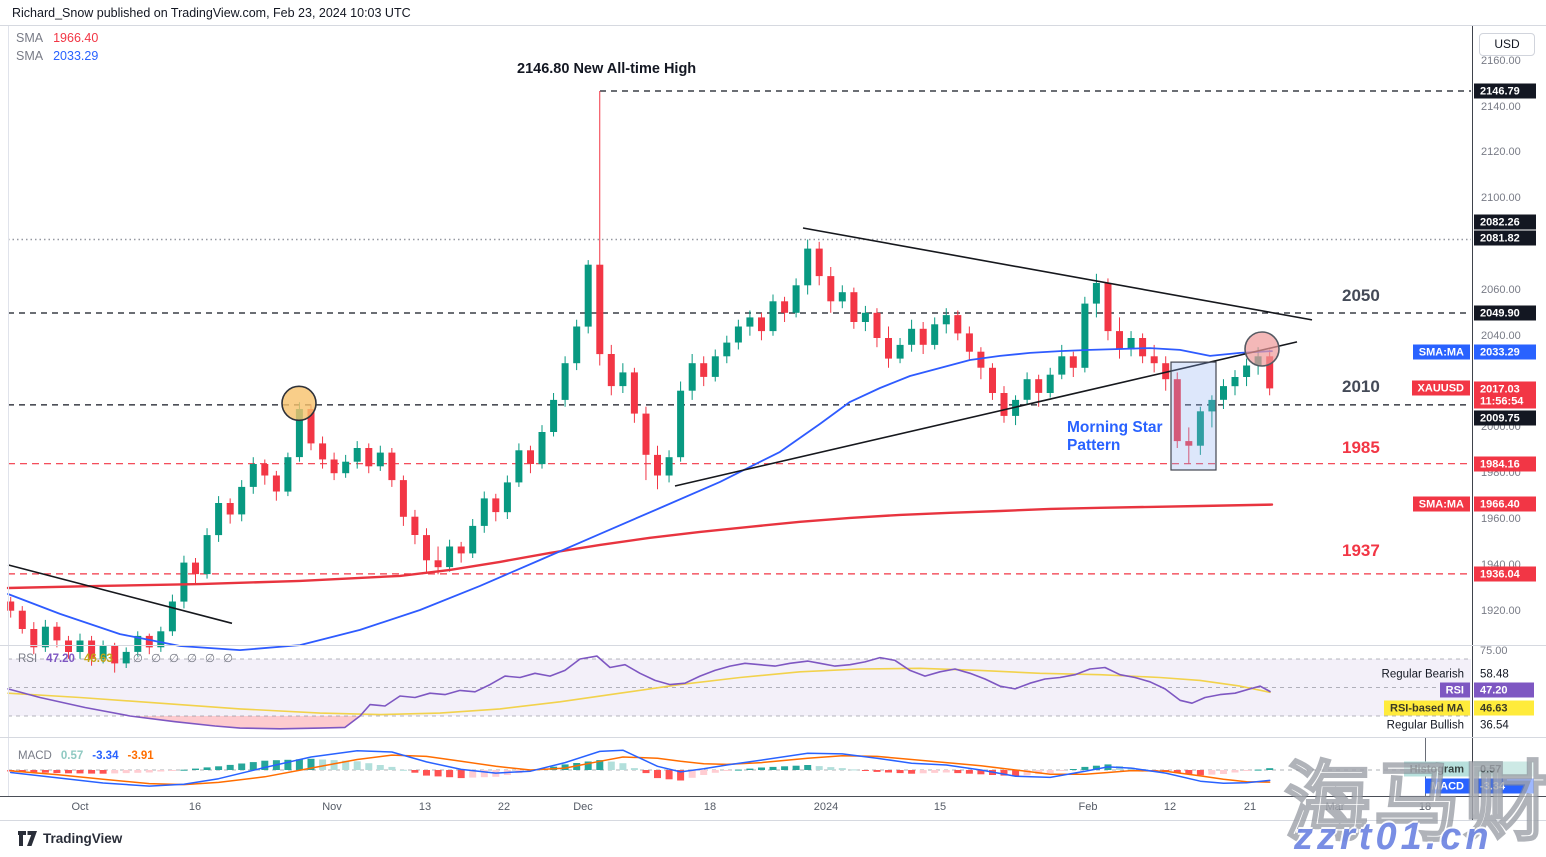  What do you see at coordinates (1262, 349) in the screenshot?
I see `highlight-circle-trendline-retest` at bounding box center [1262, 349].